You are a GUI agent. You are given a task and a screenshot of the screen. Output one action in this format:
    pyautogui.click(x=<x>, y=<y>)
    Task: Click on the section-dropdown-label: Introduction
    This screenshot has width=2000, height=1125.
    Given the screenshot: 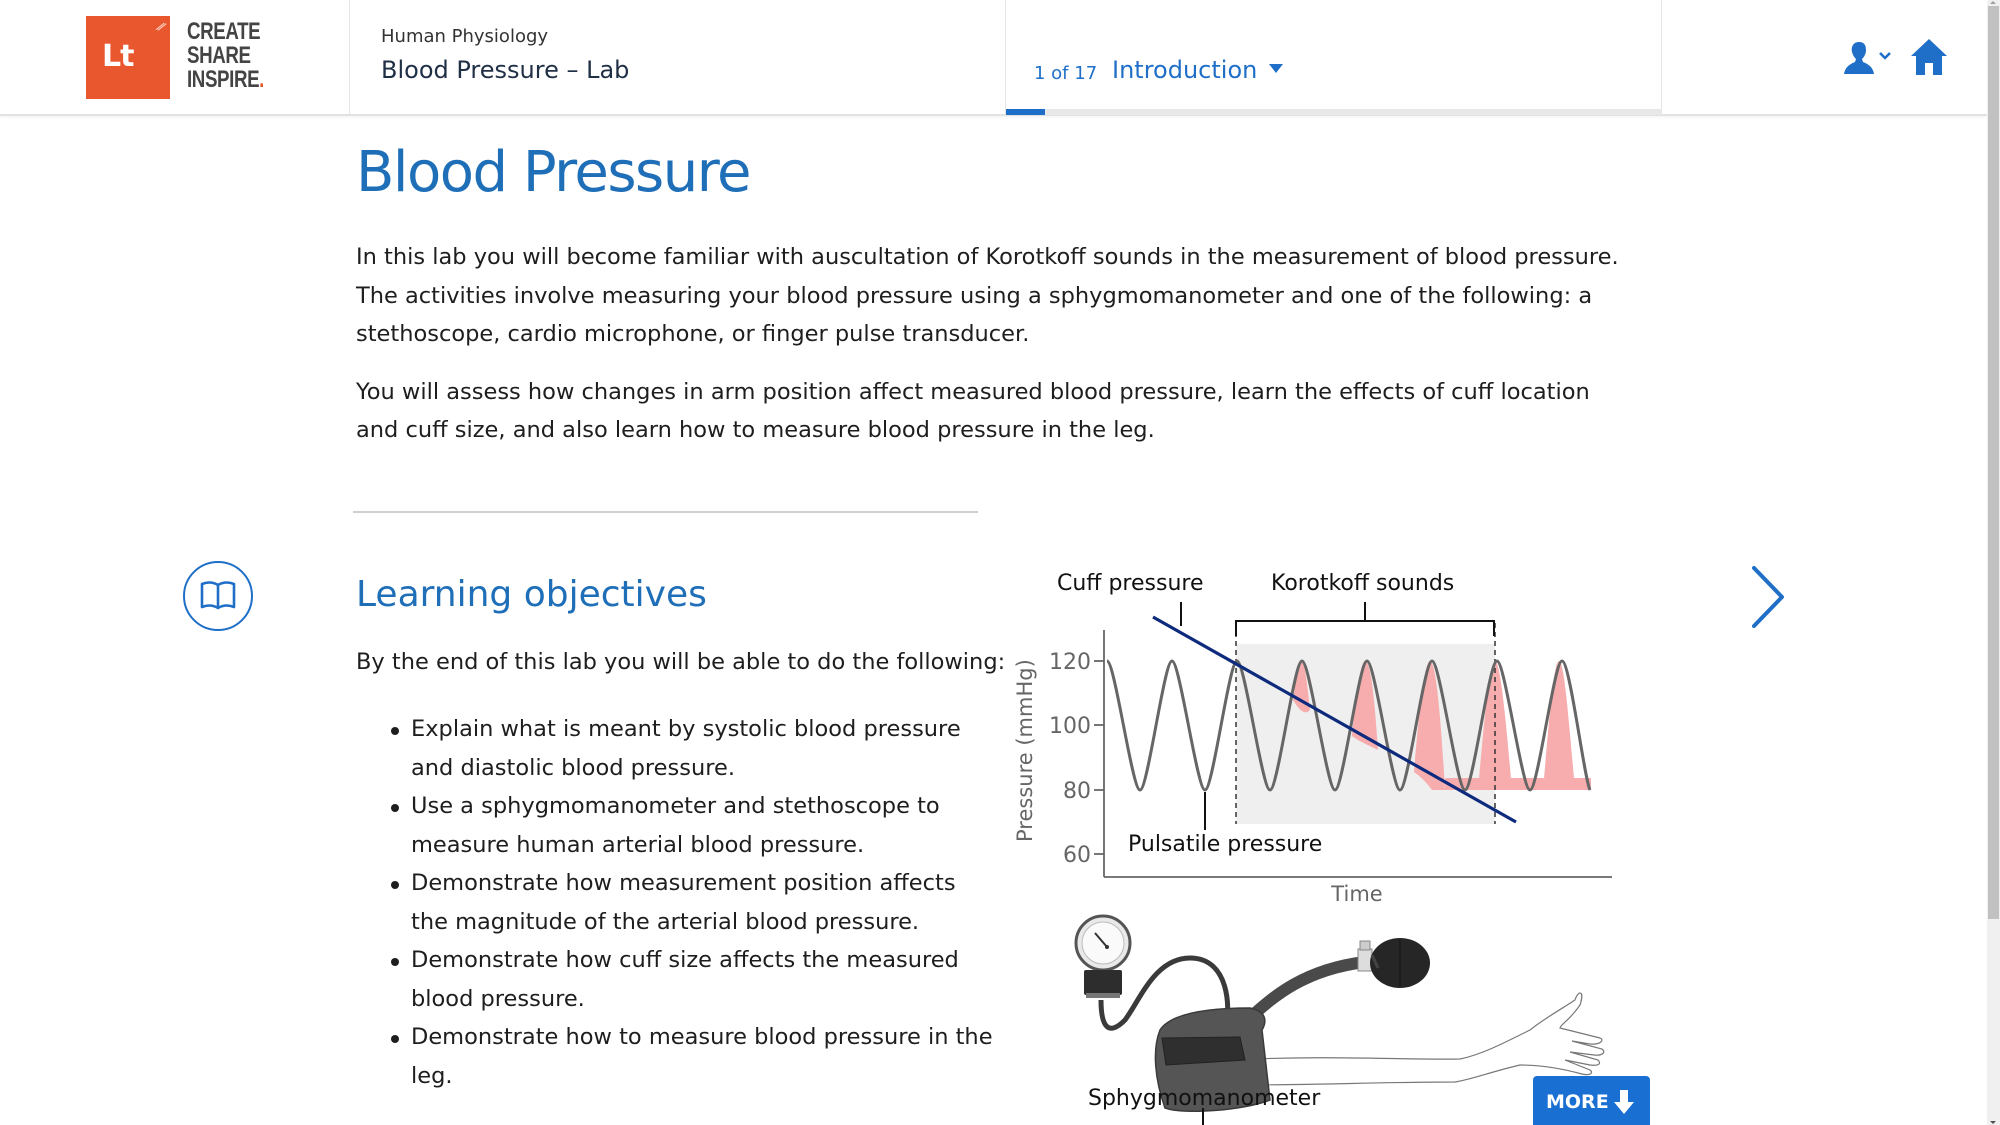 What is the action you would take?
    pyautogui.click(x=1185, y=70)
    